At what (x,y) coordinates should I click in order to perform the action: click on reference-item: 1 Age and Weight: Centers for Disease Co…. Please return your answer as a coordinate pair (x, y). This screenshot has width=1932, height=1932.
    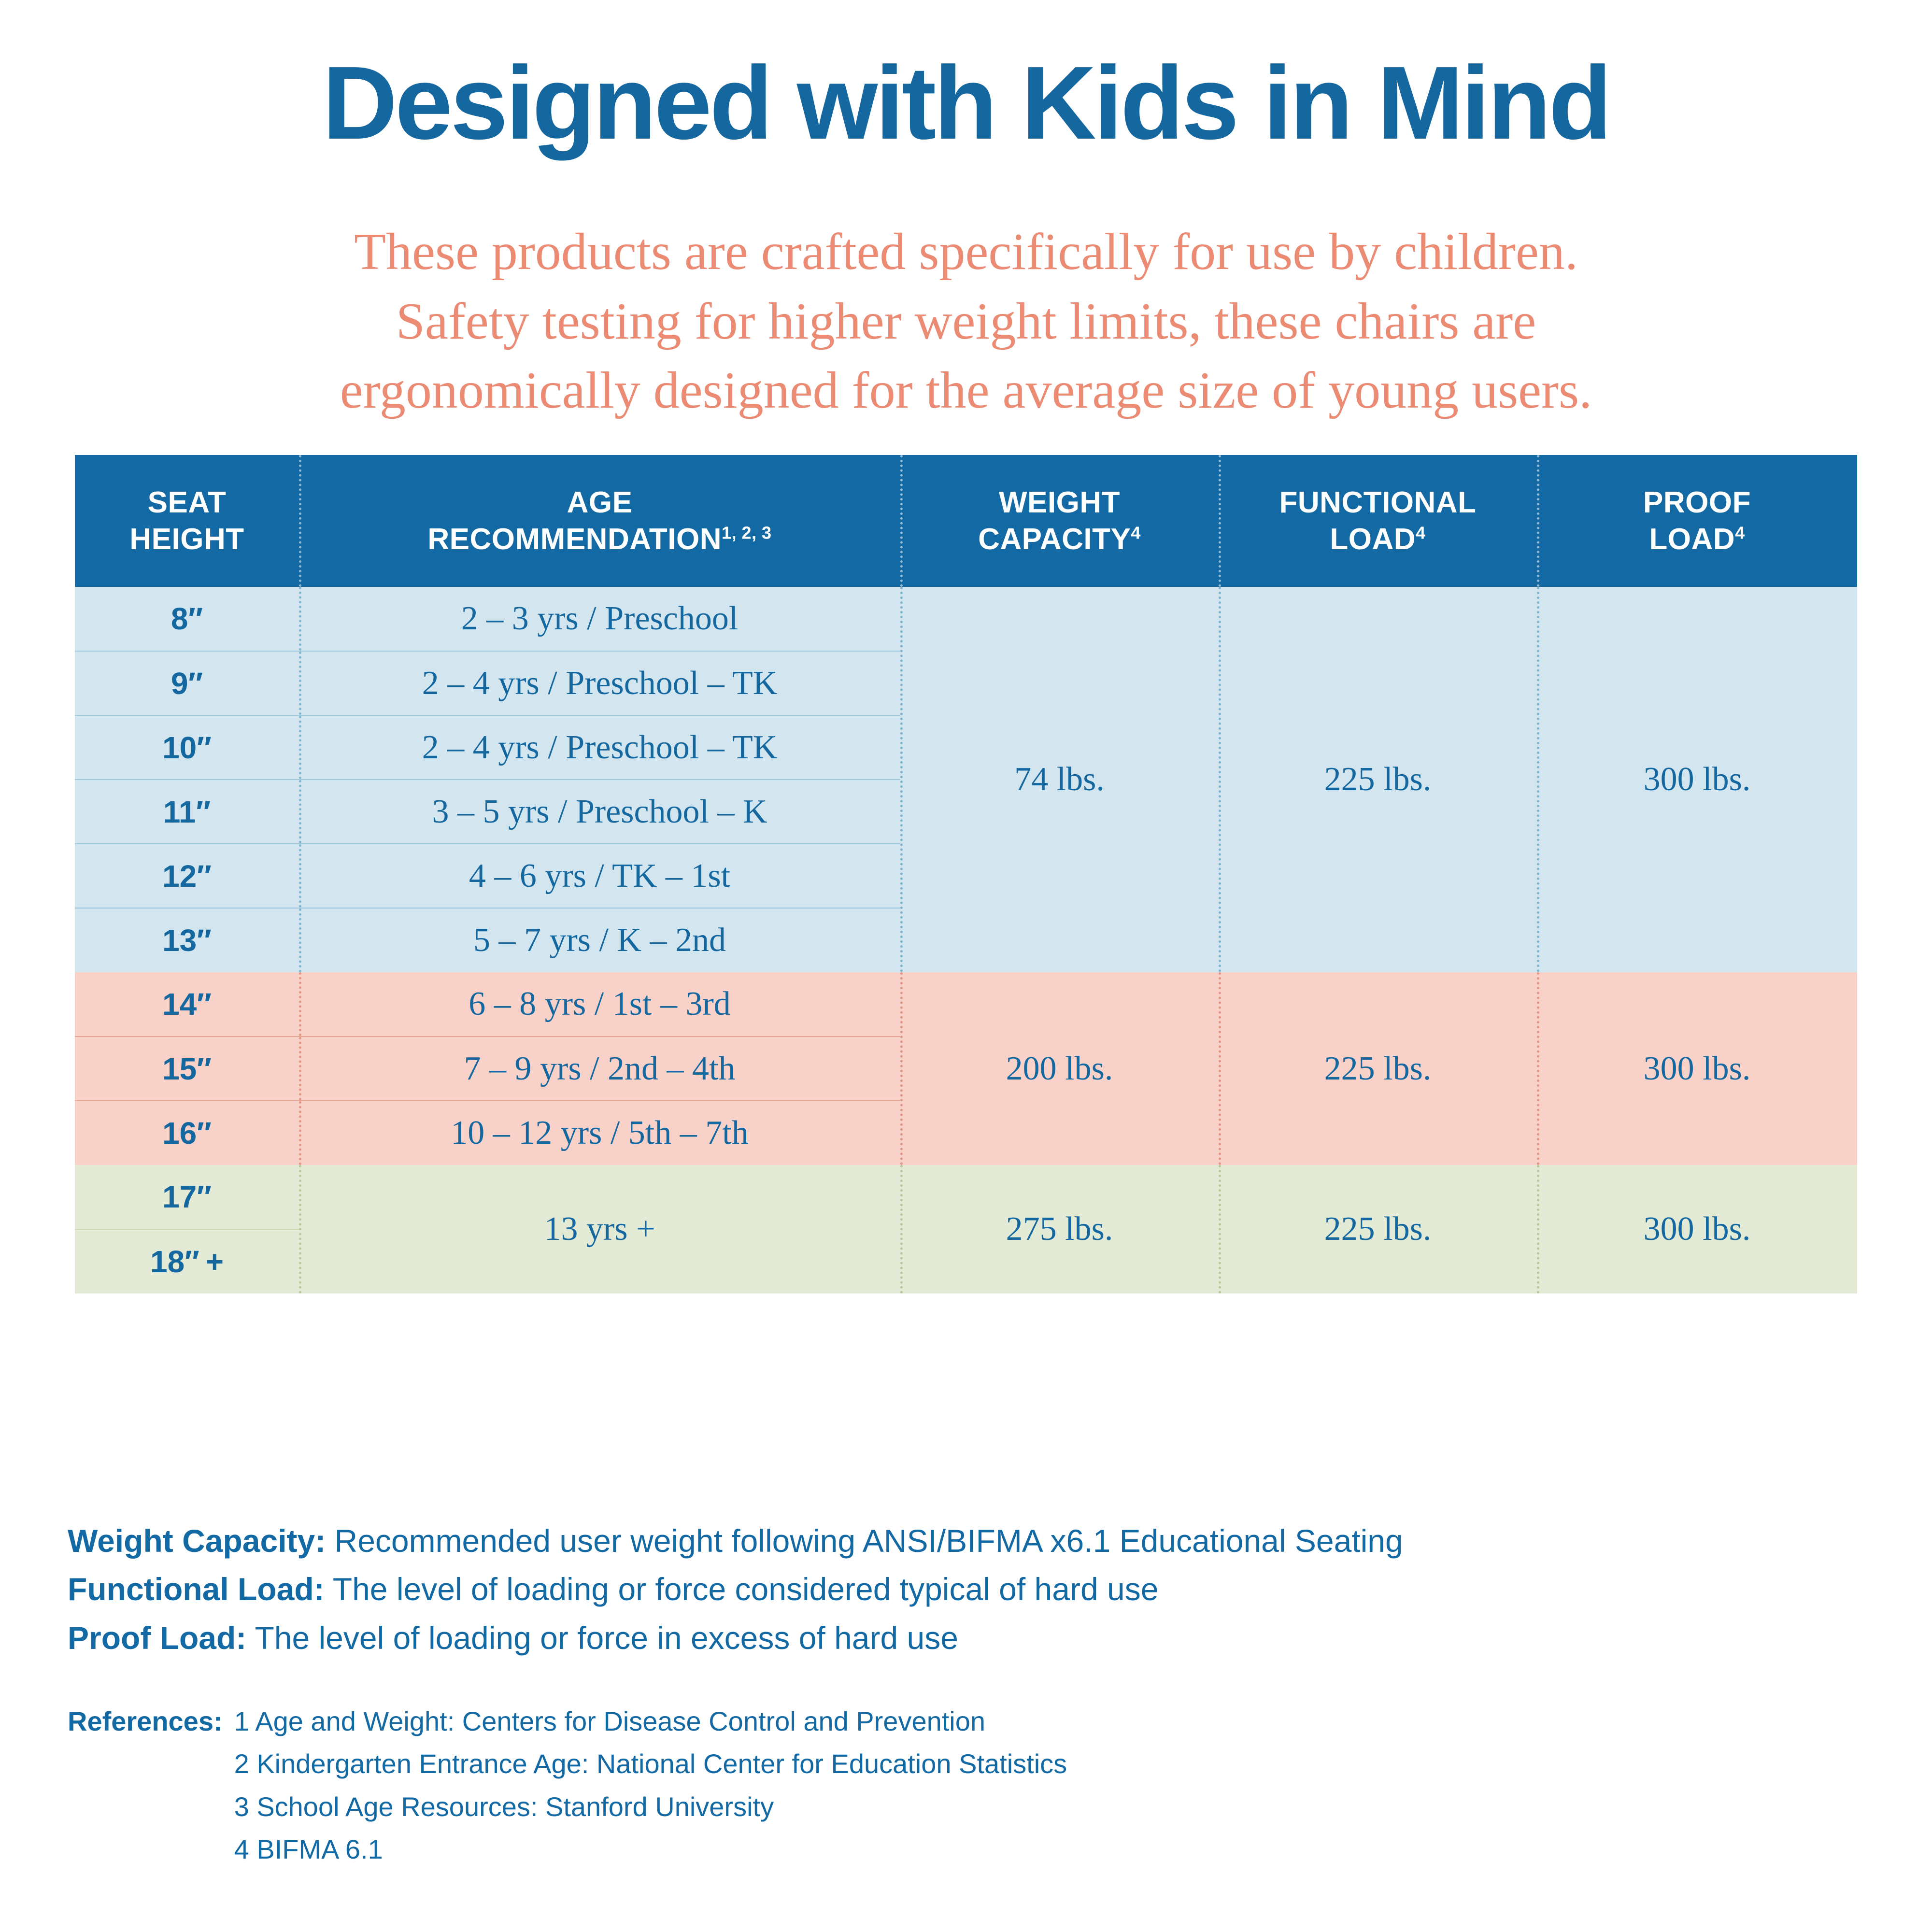
    Looking at the image, I should click on (610, 1721).